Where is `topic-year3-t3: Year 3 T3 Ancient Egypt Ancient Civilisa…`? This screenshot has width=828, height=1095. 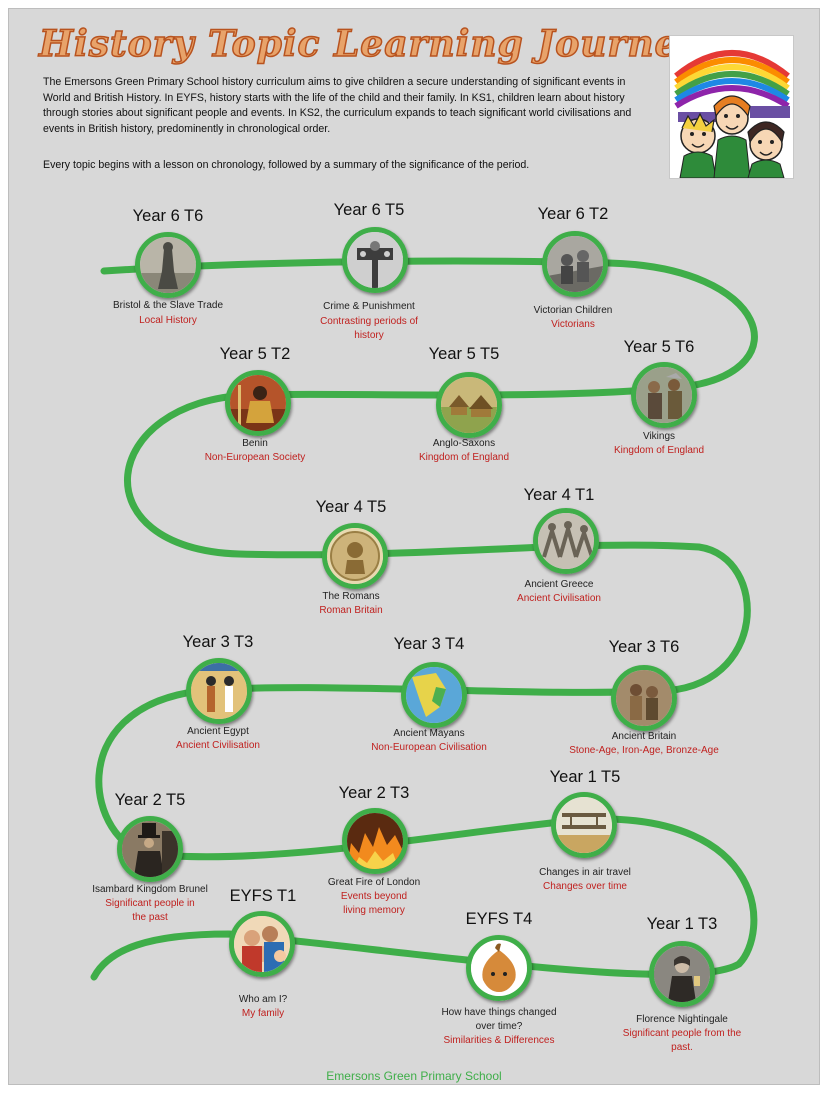 topic-year3-t3: Year 3 T3 Ancient Egypt Ancient Civilisa… is located at coordinates (218, 695).